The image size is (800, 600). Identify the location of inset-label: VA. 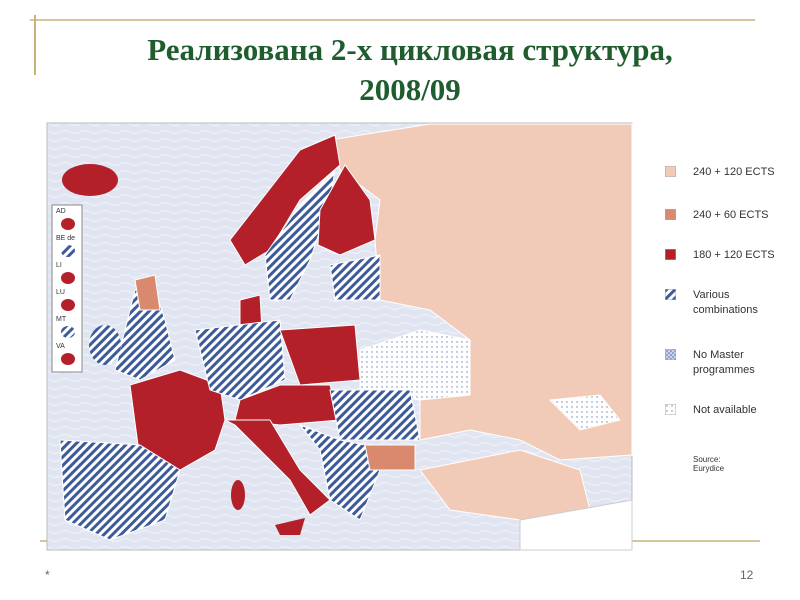
(60, 346).